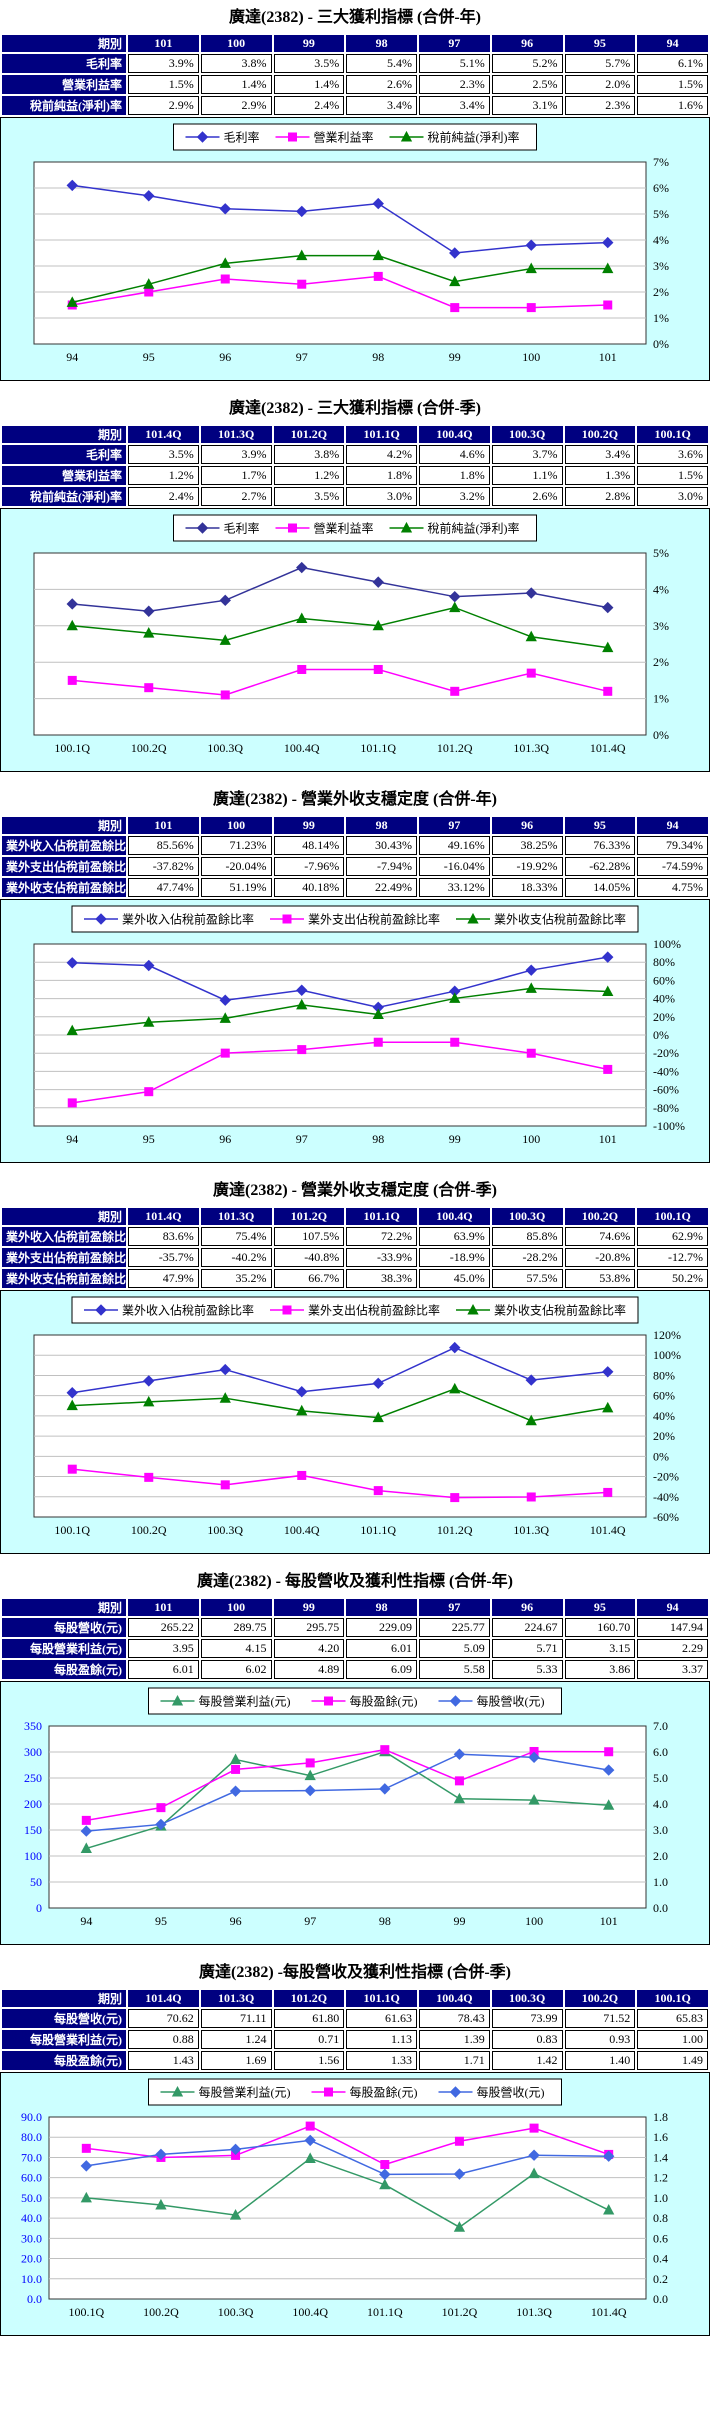  I want to click on left-axis-tick-label: 50, so click(36, 1882).